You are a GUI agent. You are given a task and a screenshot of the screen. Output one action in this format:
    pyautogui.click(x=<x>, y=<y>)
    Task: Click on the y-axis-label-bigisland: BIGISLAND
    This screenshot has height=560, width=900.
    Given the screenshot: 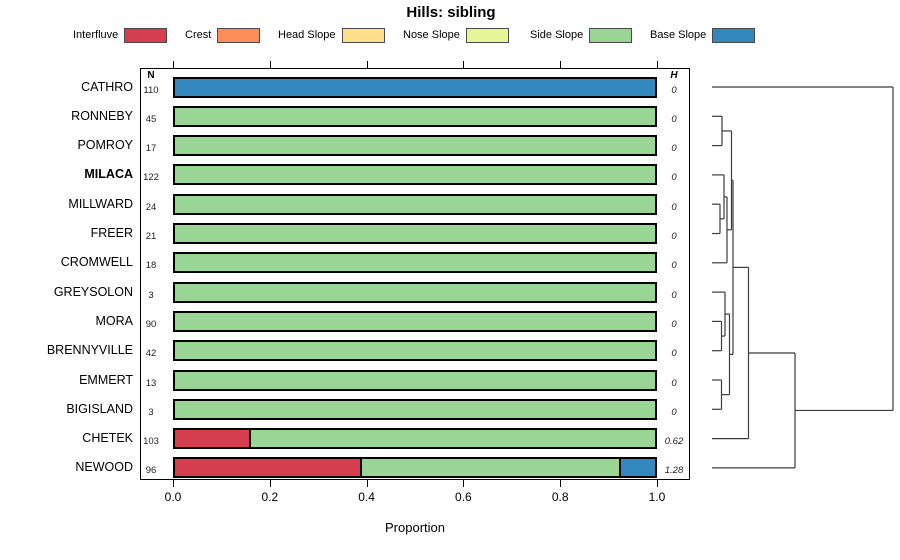 What is the action you would take?
    pyautogui.click(x=99, y=408)
    